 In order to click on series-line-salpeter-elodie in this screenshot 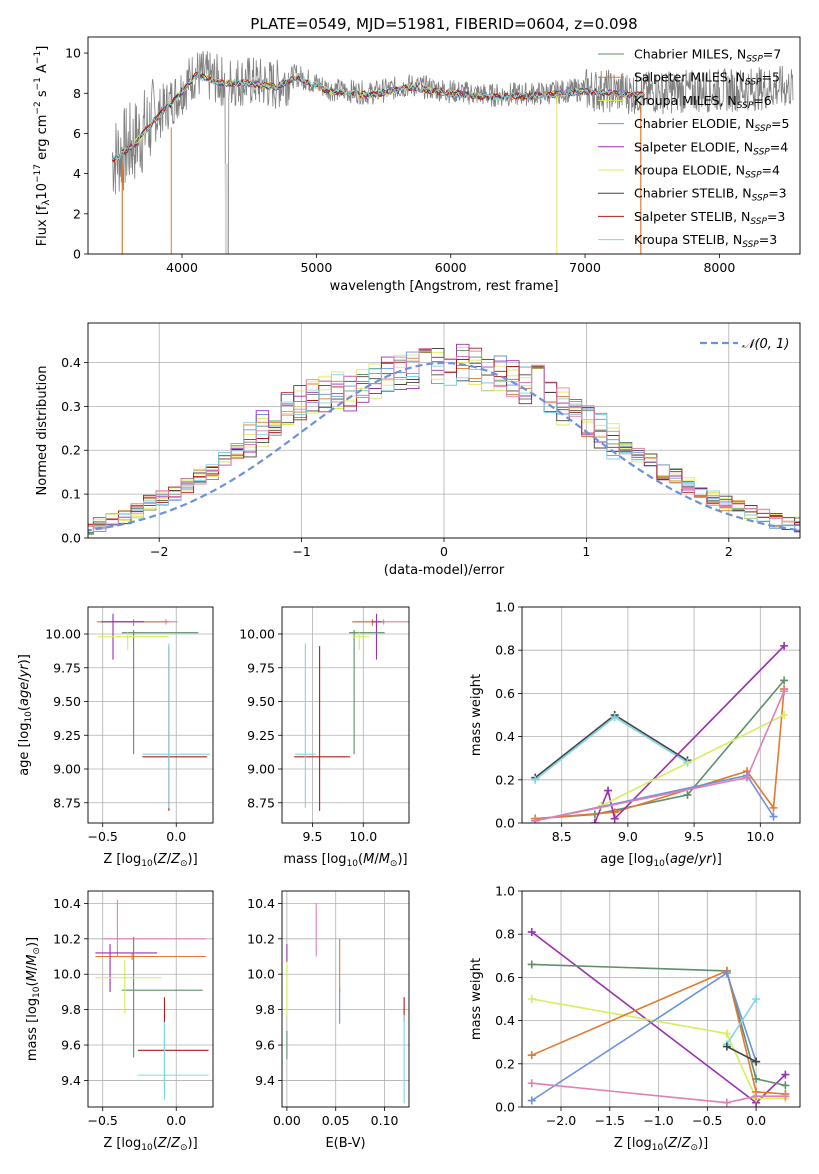, I will do `click(689, 734)`.